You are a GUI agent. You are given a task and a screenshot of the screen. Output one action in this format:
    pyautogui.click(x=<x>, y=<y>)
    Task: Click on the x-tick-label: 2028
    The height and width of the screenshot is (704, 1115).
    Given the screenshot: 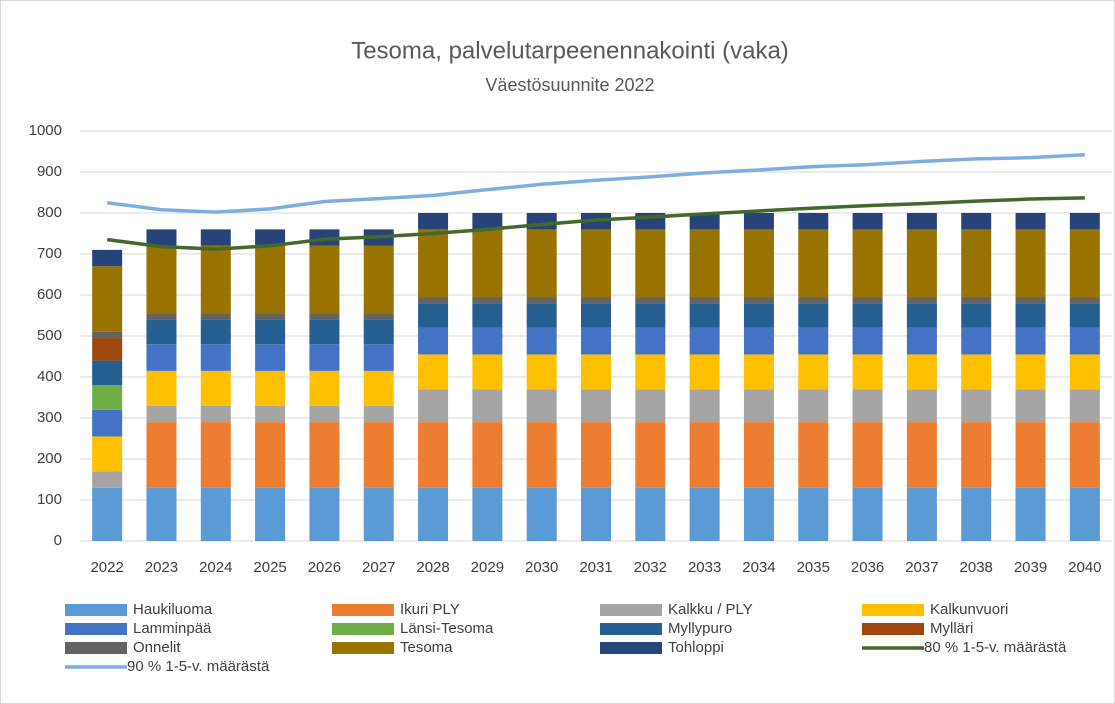 What is the action you would take?
    pyautogui.click(x=432, y=567)
    